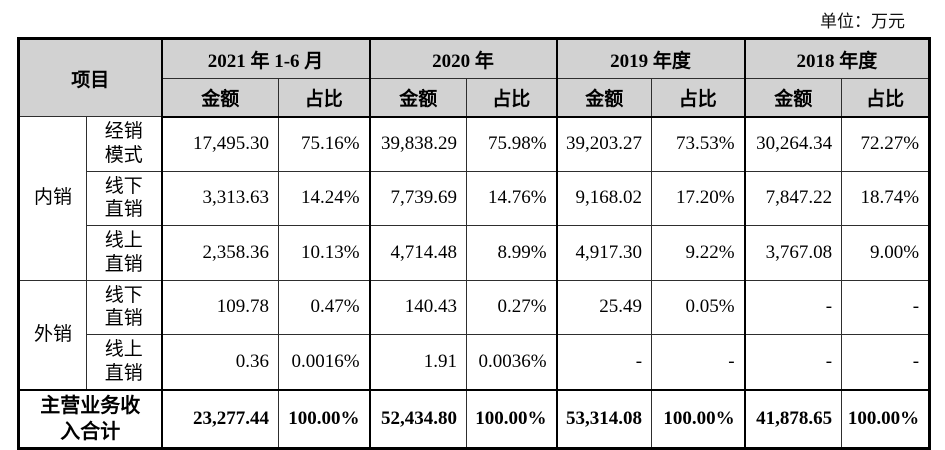  Describe the element at coordinates (698, 307) in the screenshot. I see `ratio-cell: 0.05%` at that location.